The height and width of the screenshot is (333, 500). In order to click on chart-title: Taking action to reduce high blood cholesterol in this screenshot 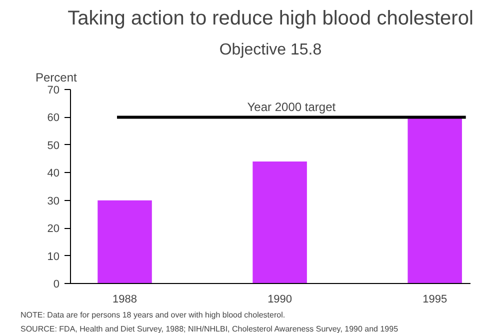, I will do `click(271, 19)`.